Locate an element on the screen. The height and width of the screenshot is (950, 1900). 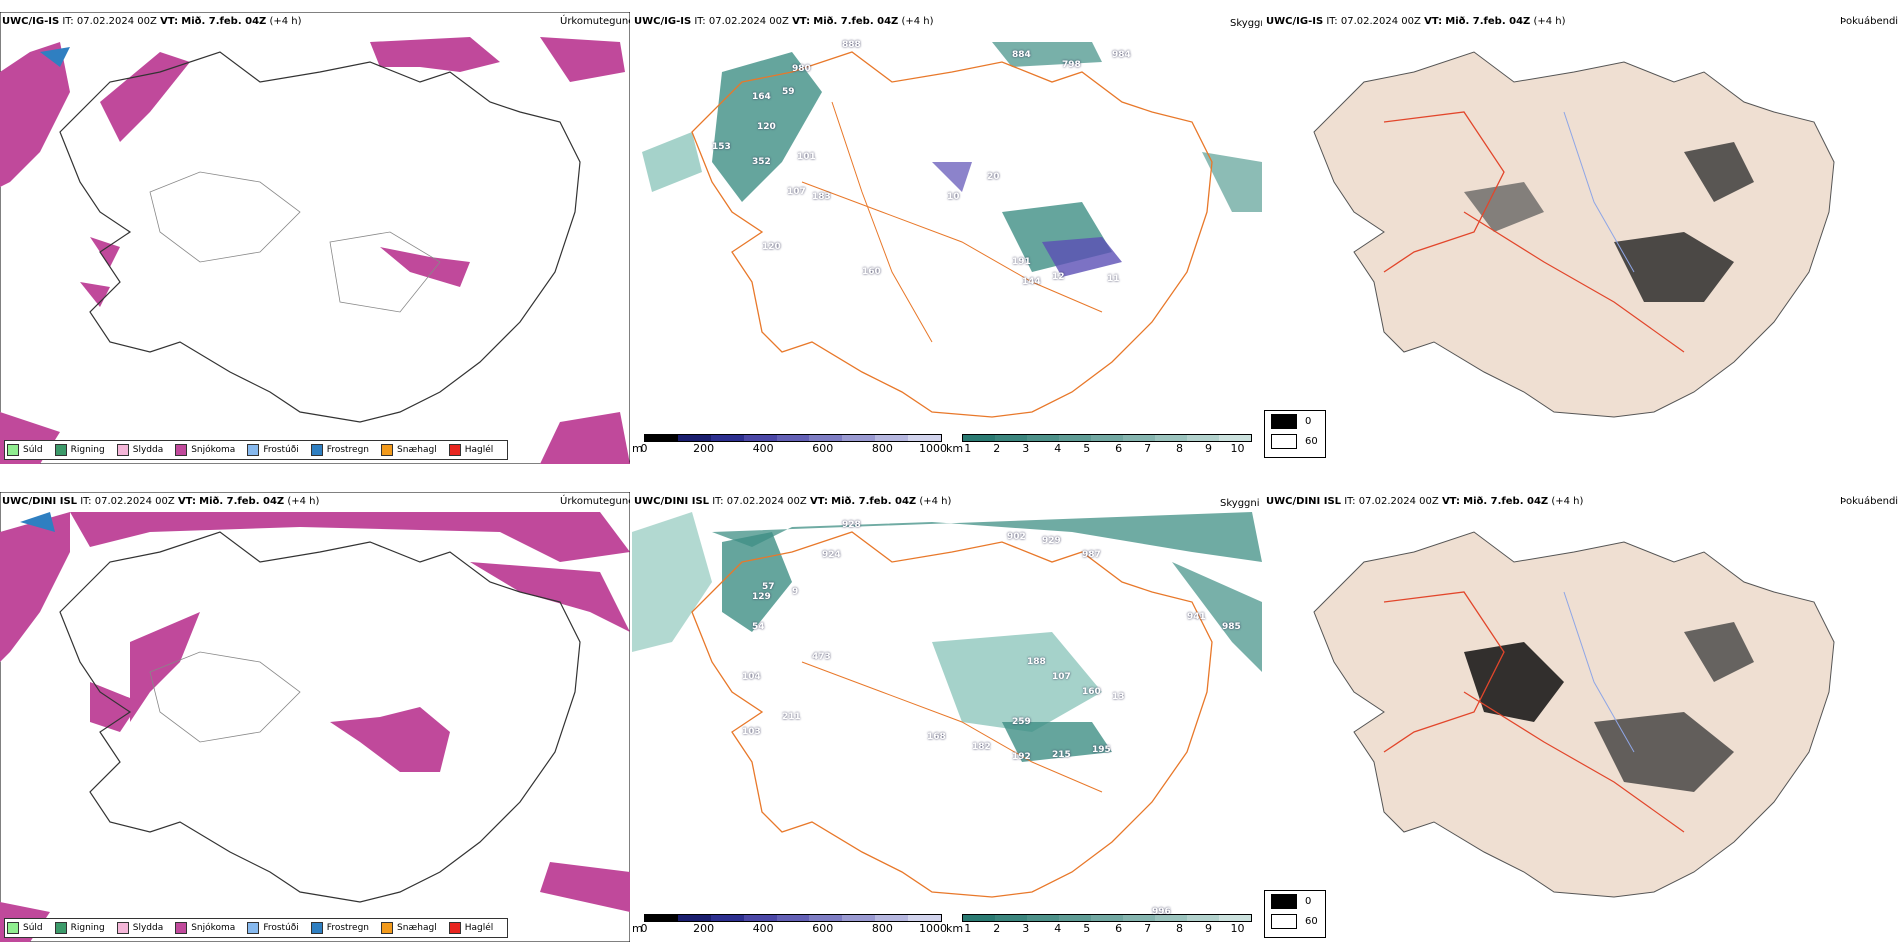
scale-tick: 10 is located at coordinates (1237, 928).